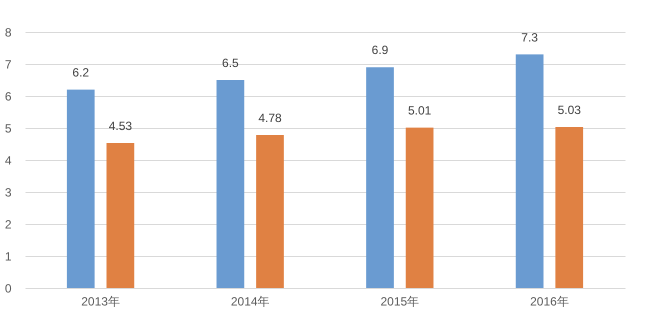  What do you see at coordinates (8, 97) in the screenshot?
I see `y-tick-label: 6` at bounding box center [8, 97].